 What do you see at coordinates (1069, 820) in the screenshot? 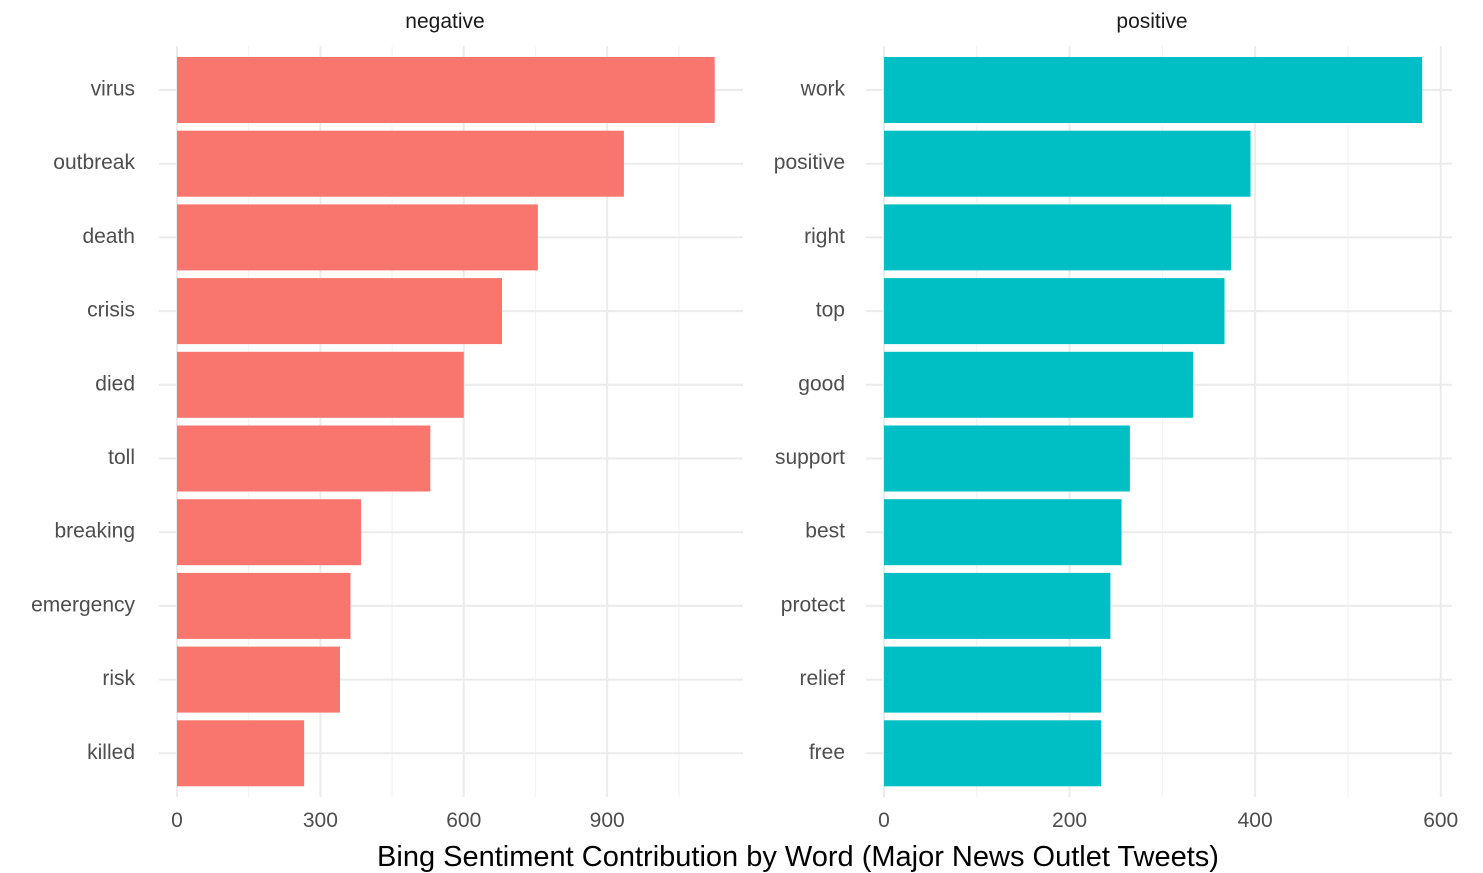
I see `x-tick-label: 200` at bounding box center [1069, 820].